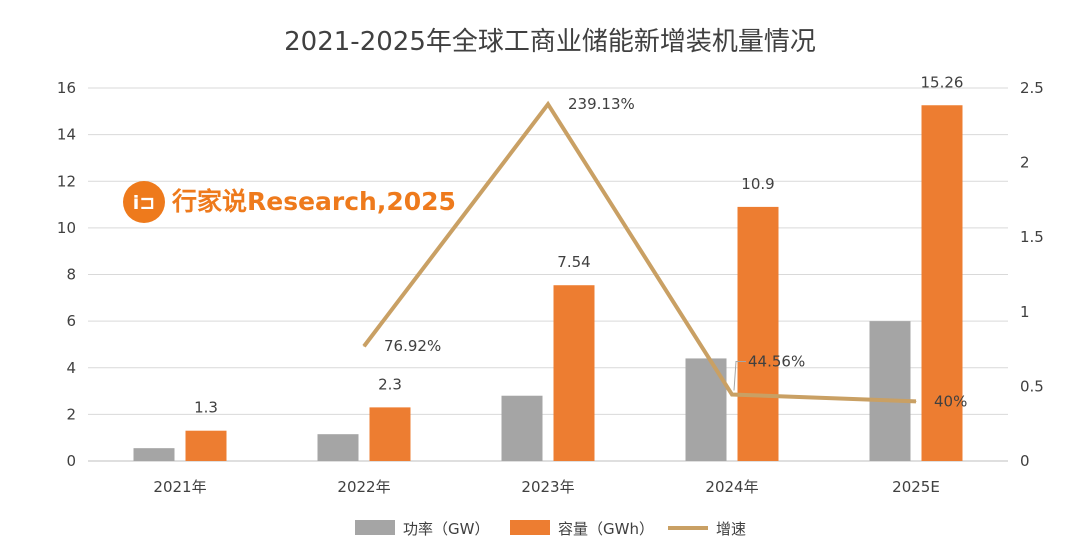 The width and height of the screenshot is (1073, 555). Describe the element at coordinates (731, 529) in the screenshot. I see `legend-label: 增速` at that location.